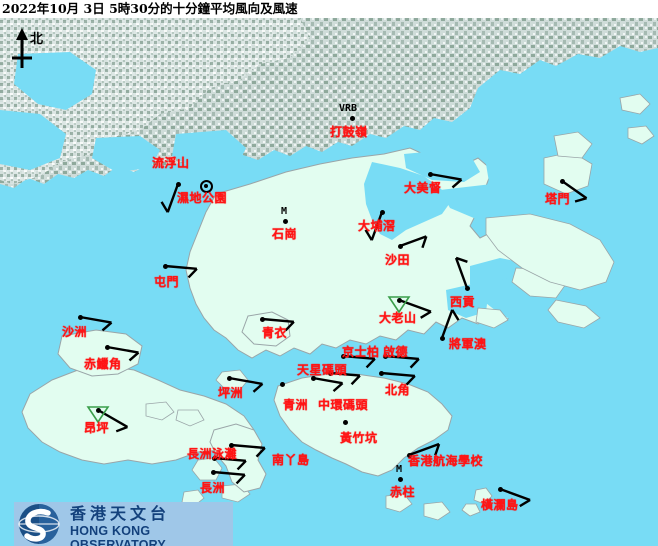 The width and height of the screenshot is (658, 546). What do you see at coordinates (39, 524) in the screenshot?
I see `hko-logo-icon` at bounding box center [39, 524].